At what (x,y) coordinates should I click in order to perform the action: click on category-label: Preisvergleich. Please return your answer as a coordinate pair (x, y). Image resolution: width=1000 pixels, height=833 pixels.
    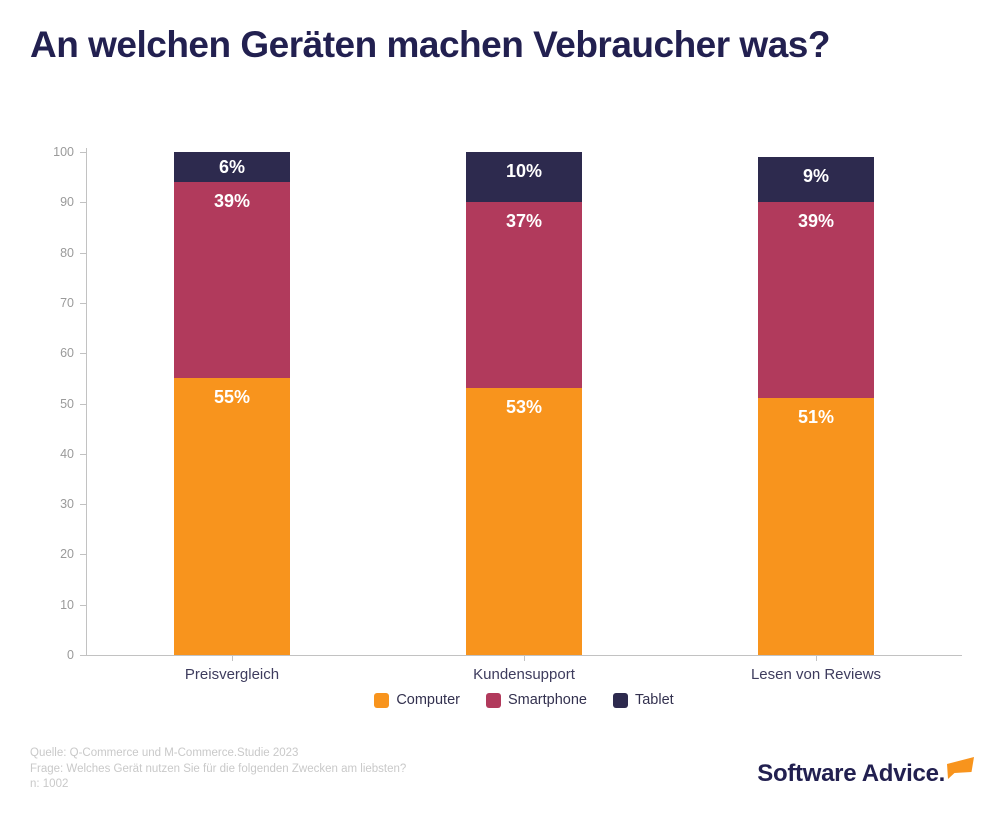
    Looking at the image, I should click on (232, 674).